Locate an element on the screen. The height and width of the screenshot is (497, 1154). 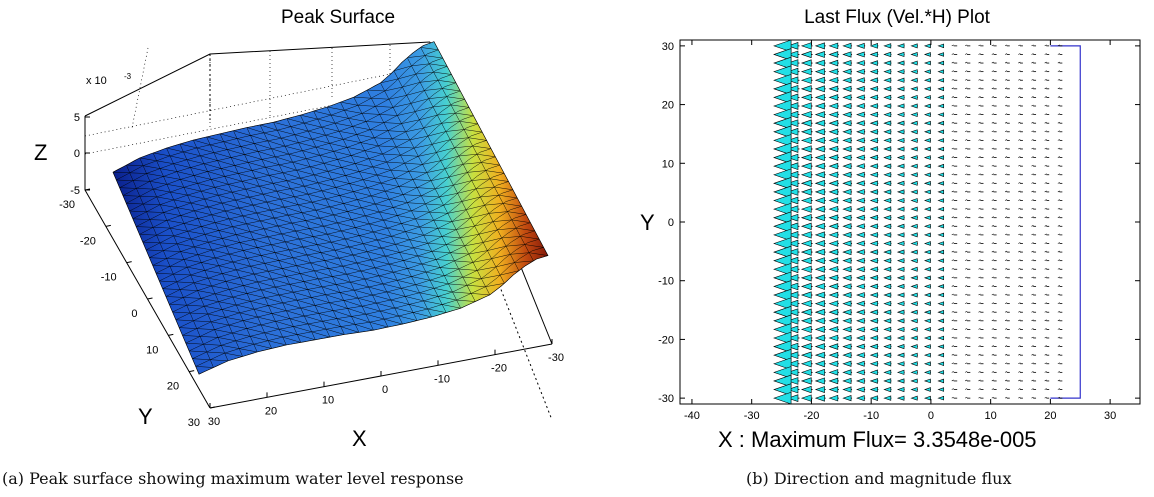
z-tick-label: 5 is located at coordinates (77, 118).